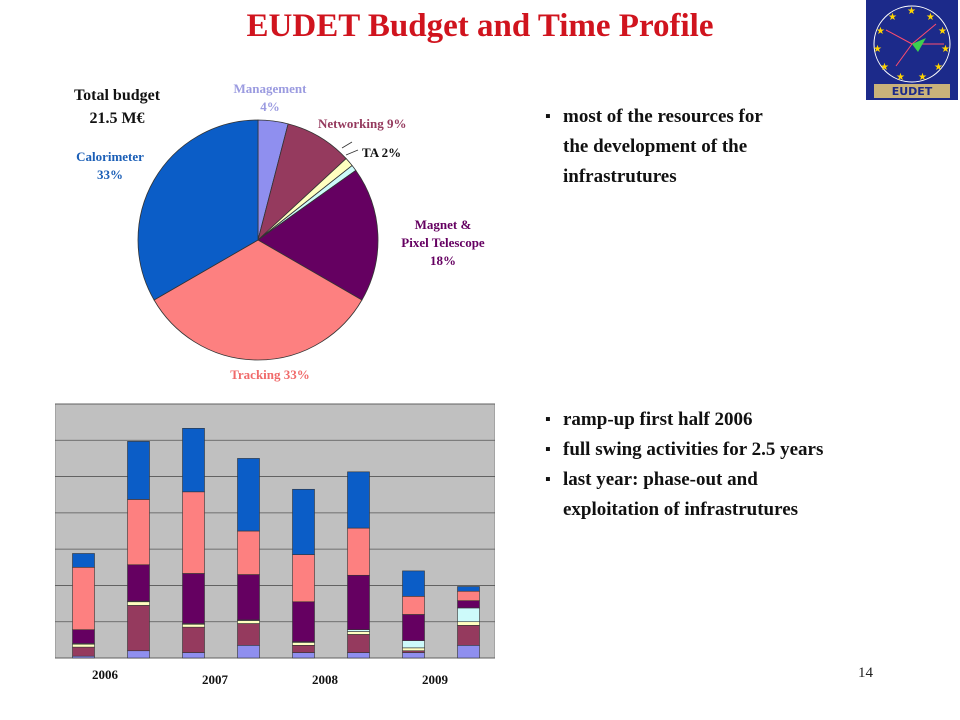 This screenshot has width=960, height=720. I want to click on year-label-2009: 2009, so click(435, 679).